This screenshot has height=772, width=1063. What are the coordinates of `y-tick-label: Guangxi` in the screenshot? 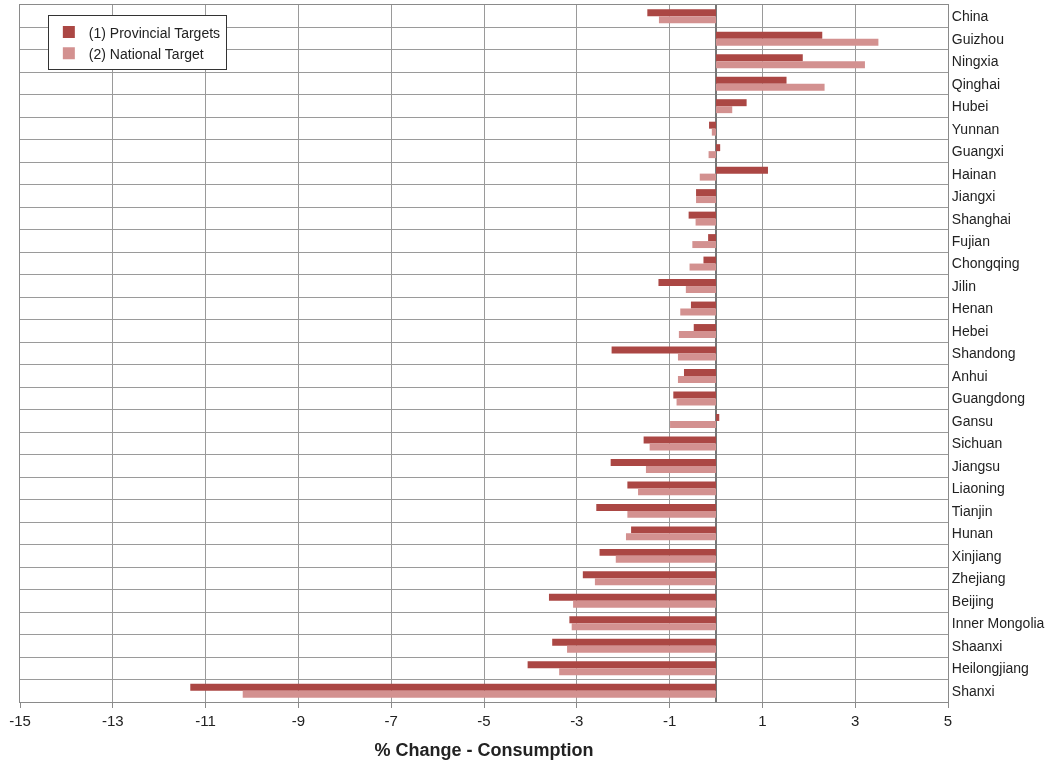 It's located at (977, 151).